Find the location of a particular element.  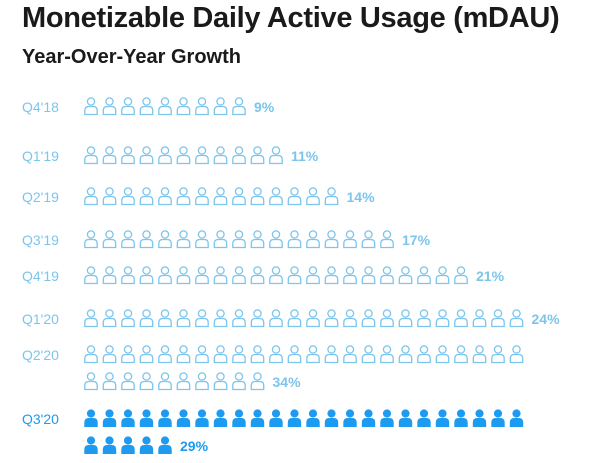

chart-row: Q3'19 17% is located at coordinates (226, 239).